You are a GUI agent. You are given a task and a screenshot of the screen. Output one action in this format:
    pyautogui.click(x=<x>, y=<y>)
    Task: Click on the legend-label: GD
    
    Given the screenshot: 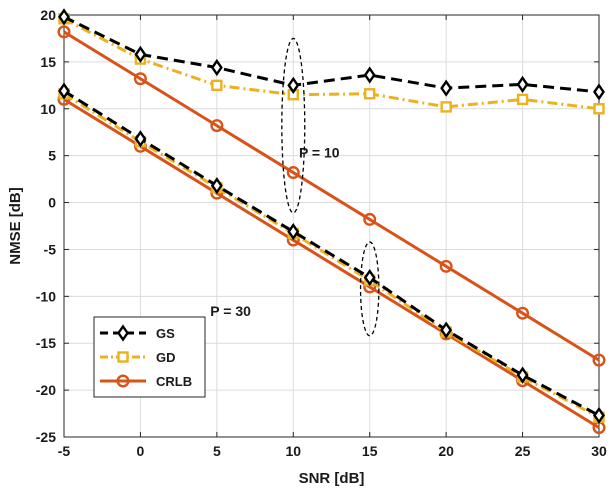 What is the action you would take?
    pyautogui.click(x=166, y=357)
    